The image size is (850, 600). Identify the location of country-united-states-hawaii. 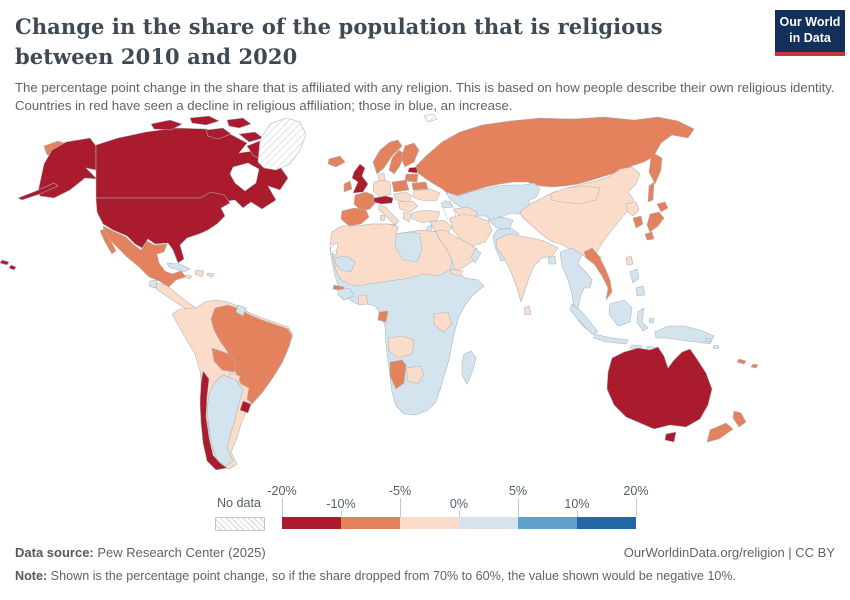
(5, 262).